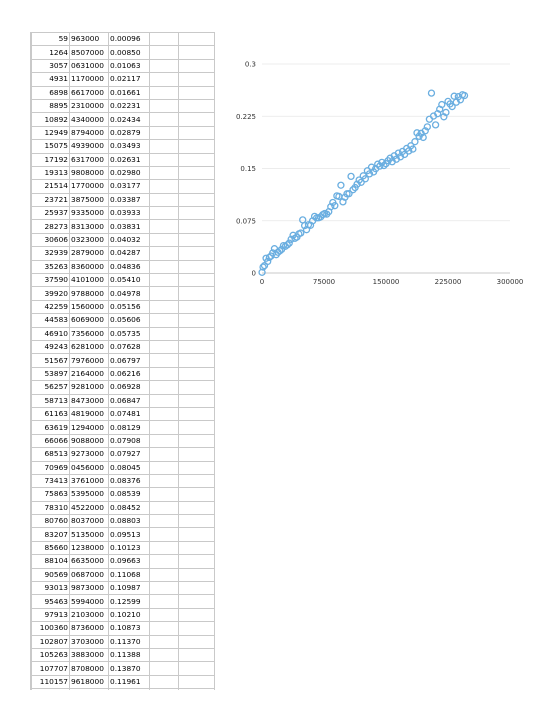  Describe the element at coordinates (89, 414) in the screenshot. I see `cell-b: 4819000` at that location.